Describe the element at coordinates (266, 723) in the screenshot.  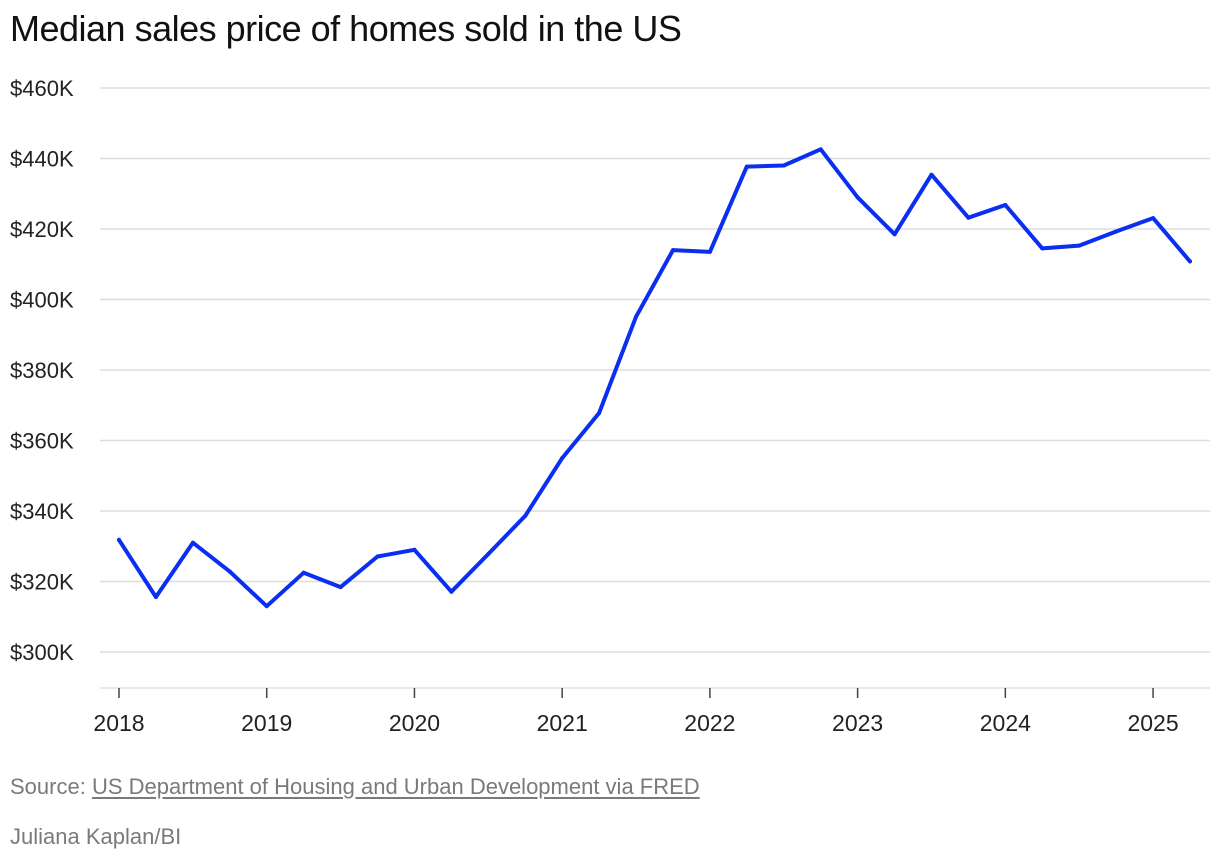
I see `x-tick-label: 2019` at that location.